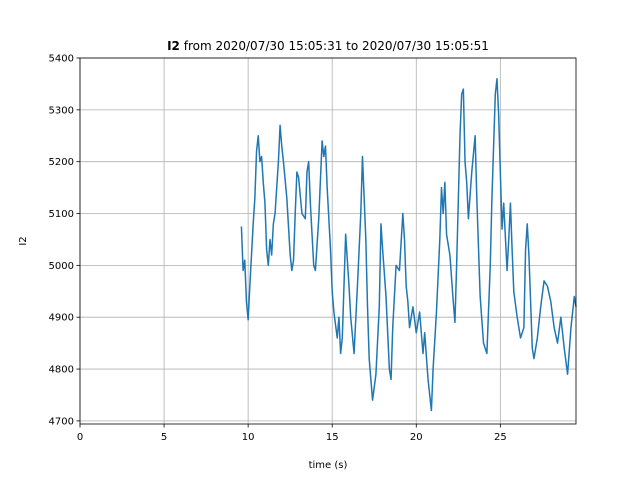 This screenshot has height=480, width=640. I want to click on y-axis-label: I2, so click(23, 240).